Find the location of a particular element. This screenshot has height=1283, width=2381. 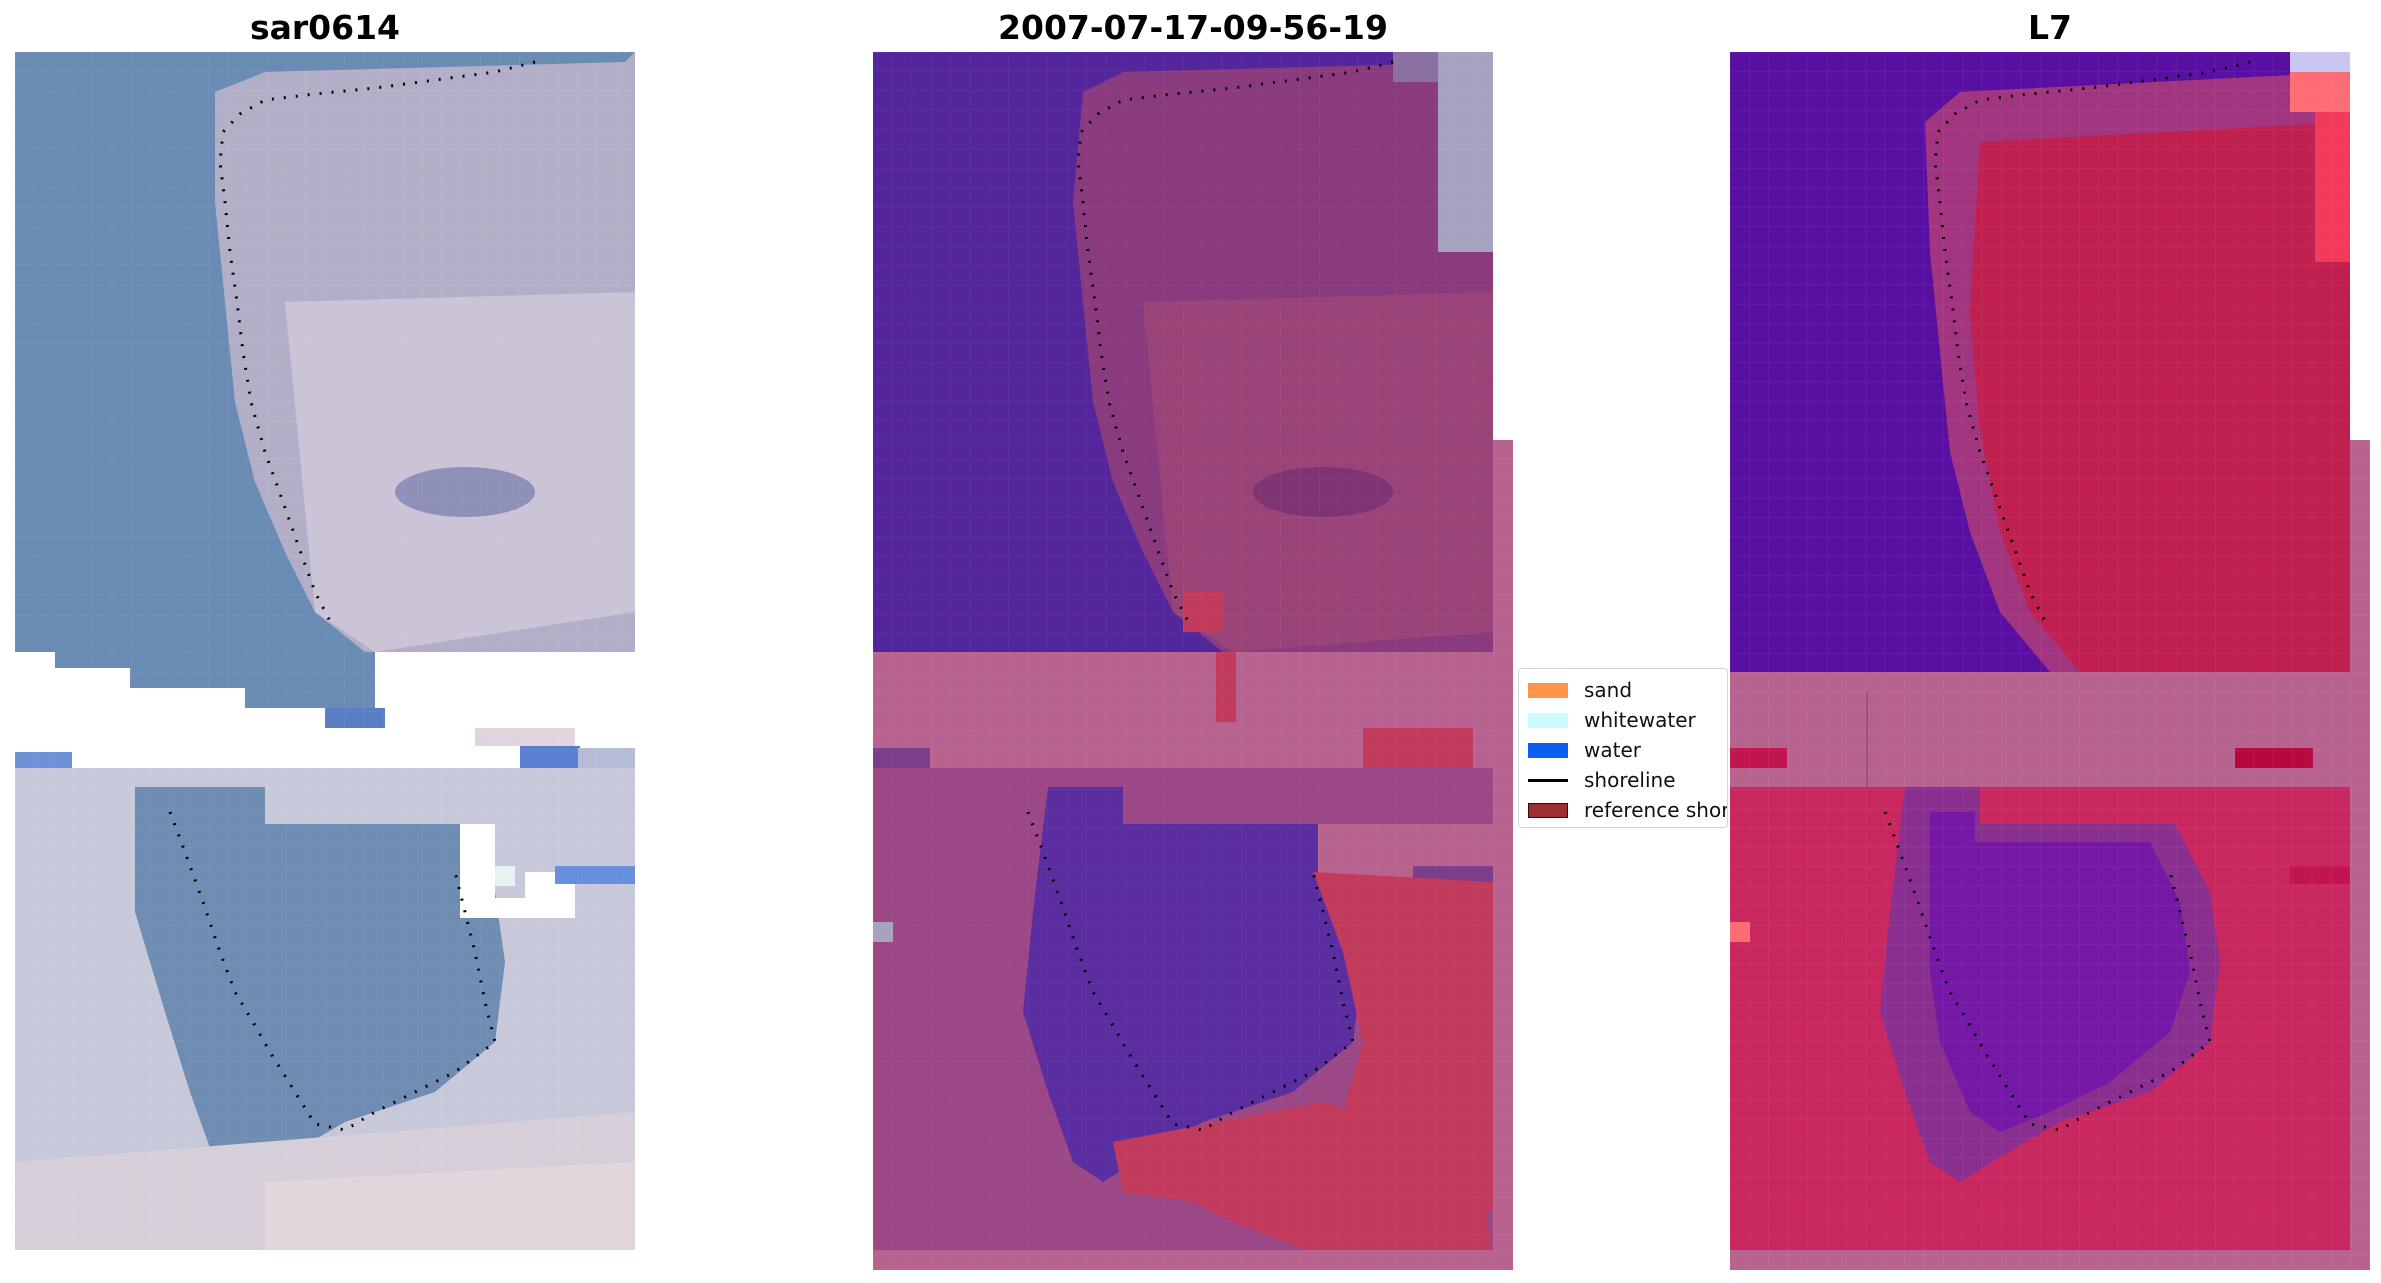

legend-item-reference-shoreline: reference shoreline is located at coordinates (1623, 810).